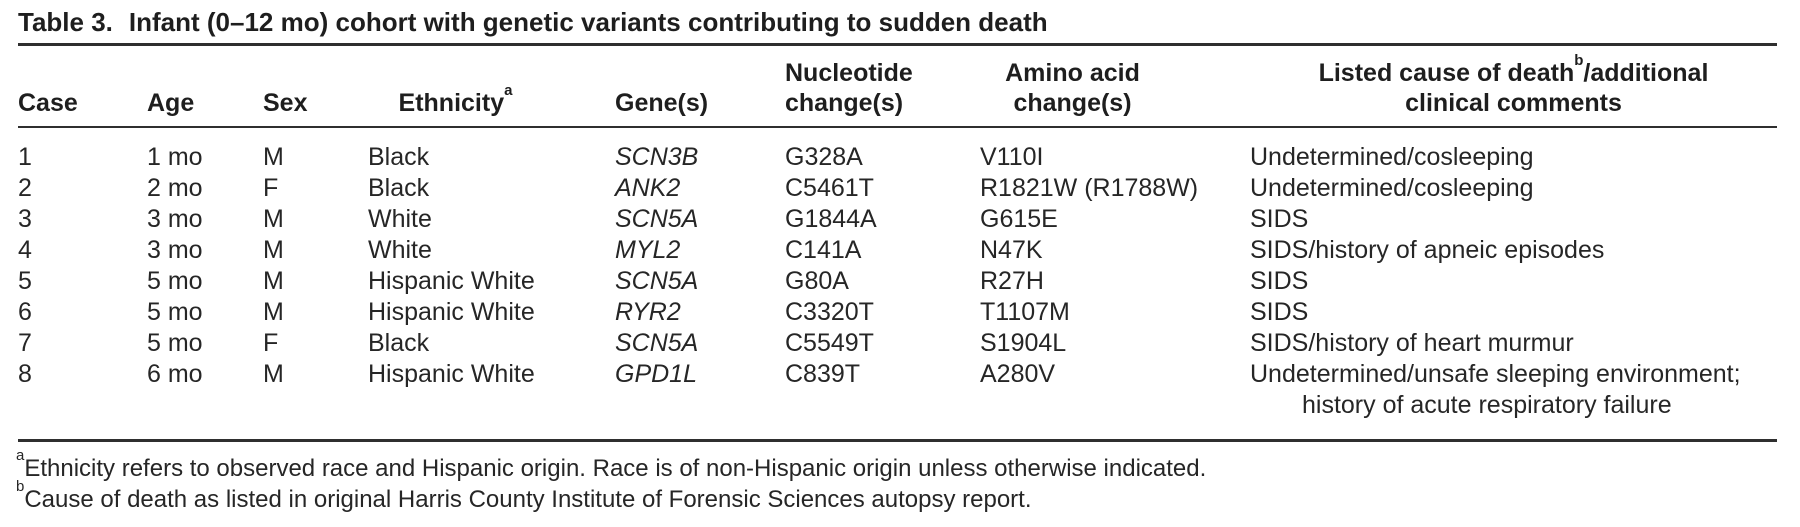 Image resolution: width=1800 pixels, height=527 pixels. Describe the element at coordinates (897, 219) in the screenshot. I see `table-row: 3 3 mo M White SCN5A G1844A G615E SIDS` at that location.